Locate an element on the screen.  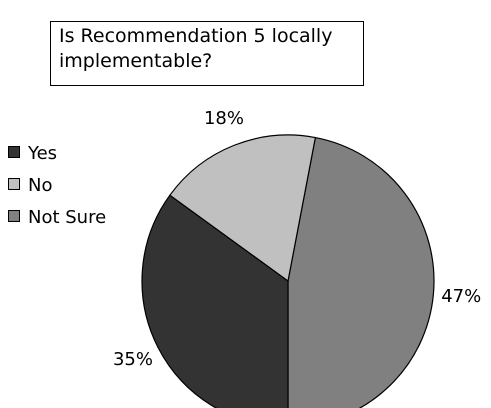
legend-swatch-no is located at coordinates (14, 184).